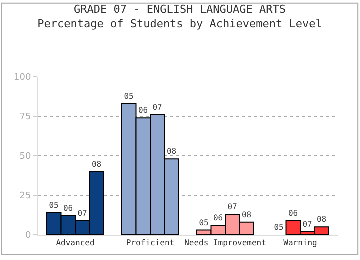  Describe the element at coordinates (180, 16) in the screenshot. I see `chart-title: GRADE 07 - ENGLISH LANGUAGE ARTS Percentage of Students by Achievement Level` at that location.